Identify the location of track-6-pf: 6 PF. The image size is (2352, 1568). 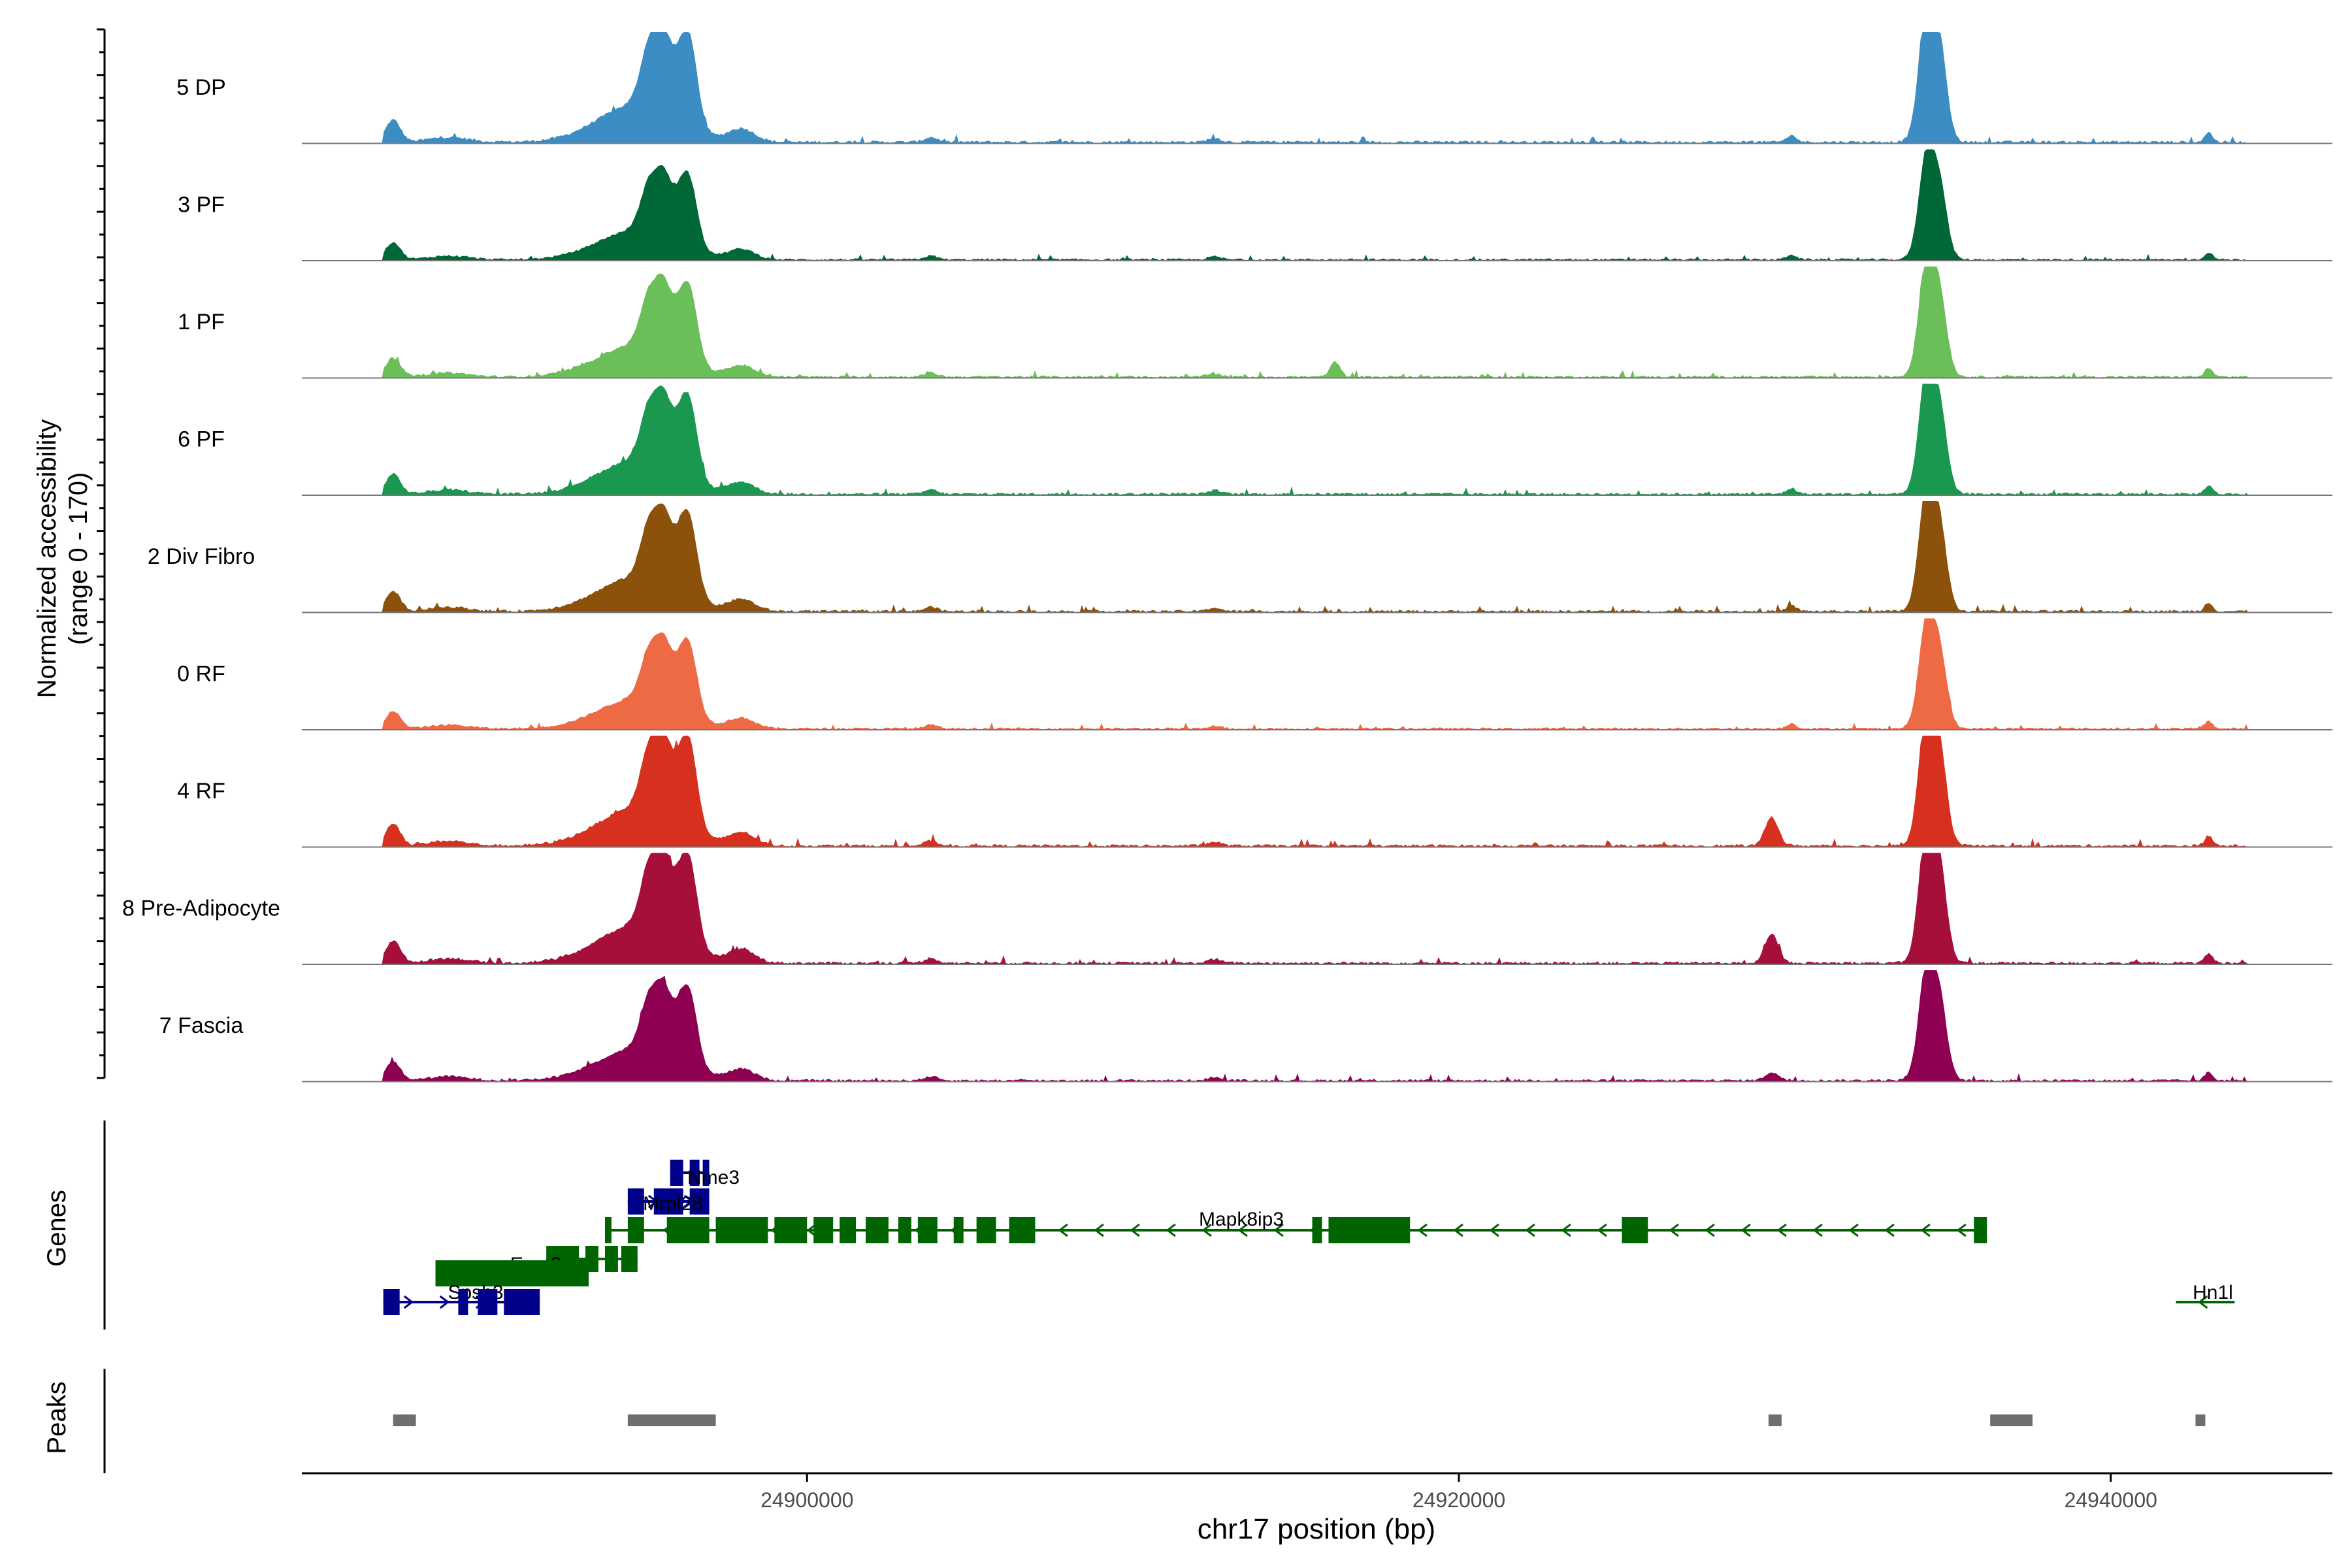
(1255, 440).